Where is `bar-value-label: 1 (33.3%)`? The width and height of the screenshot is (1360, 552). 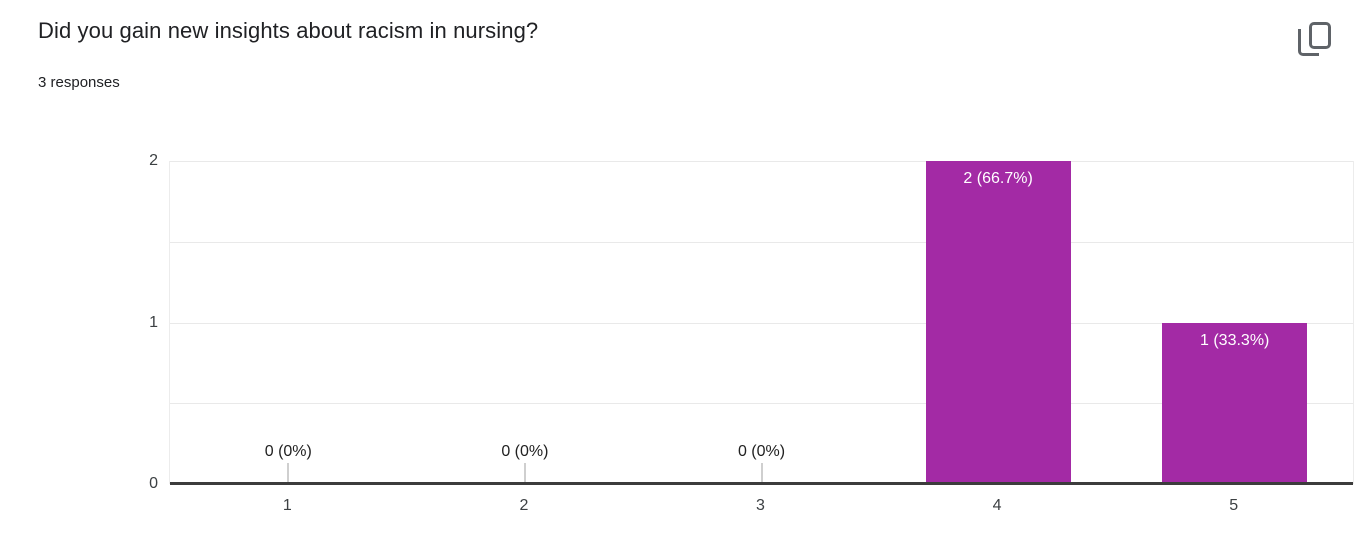
bar-value-label: 1 (33.3%) is located at coordinates (1235, 340).